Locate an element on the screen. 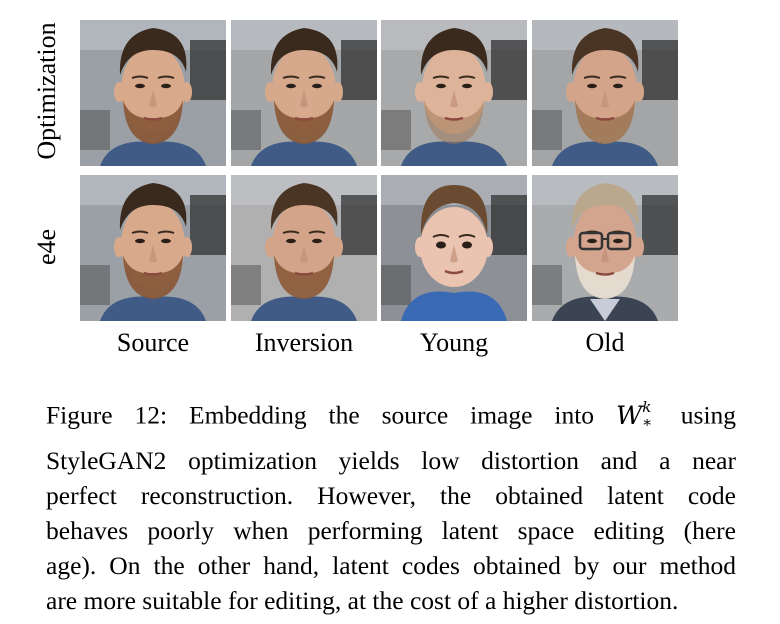 The width and height of the screenshot is (780, 624). column-label-inversion: Inversion is located at coordinates (304, 342).